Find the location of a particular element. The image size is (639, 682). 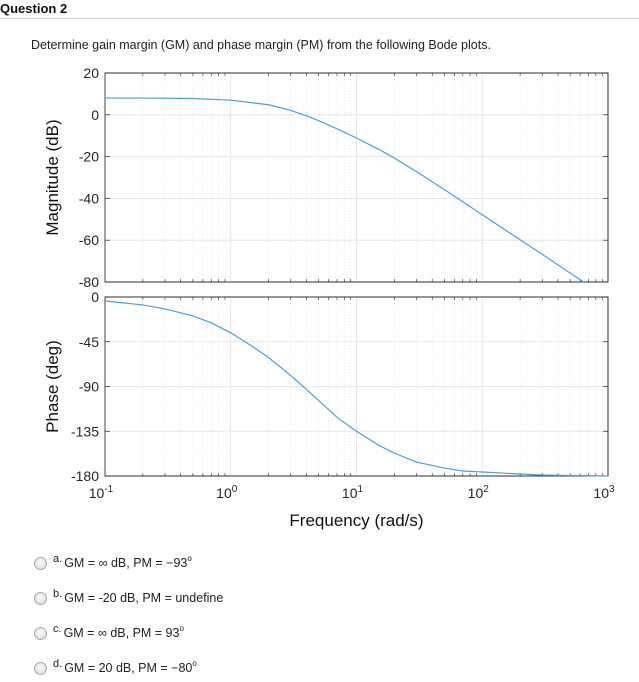

magnitude-ytick-label: -20 is located at coordinates (89, 157).